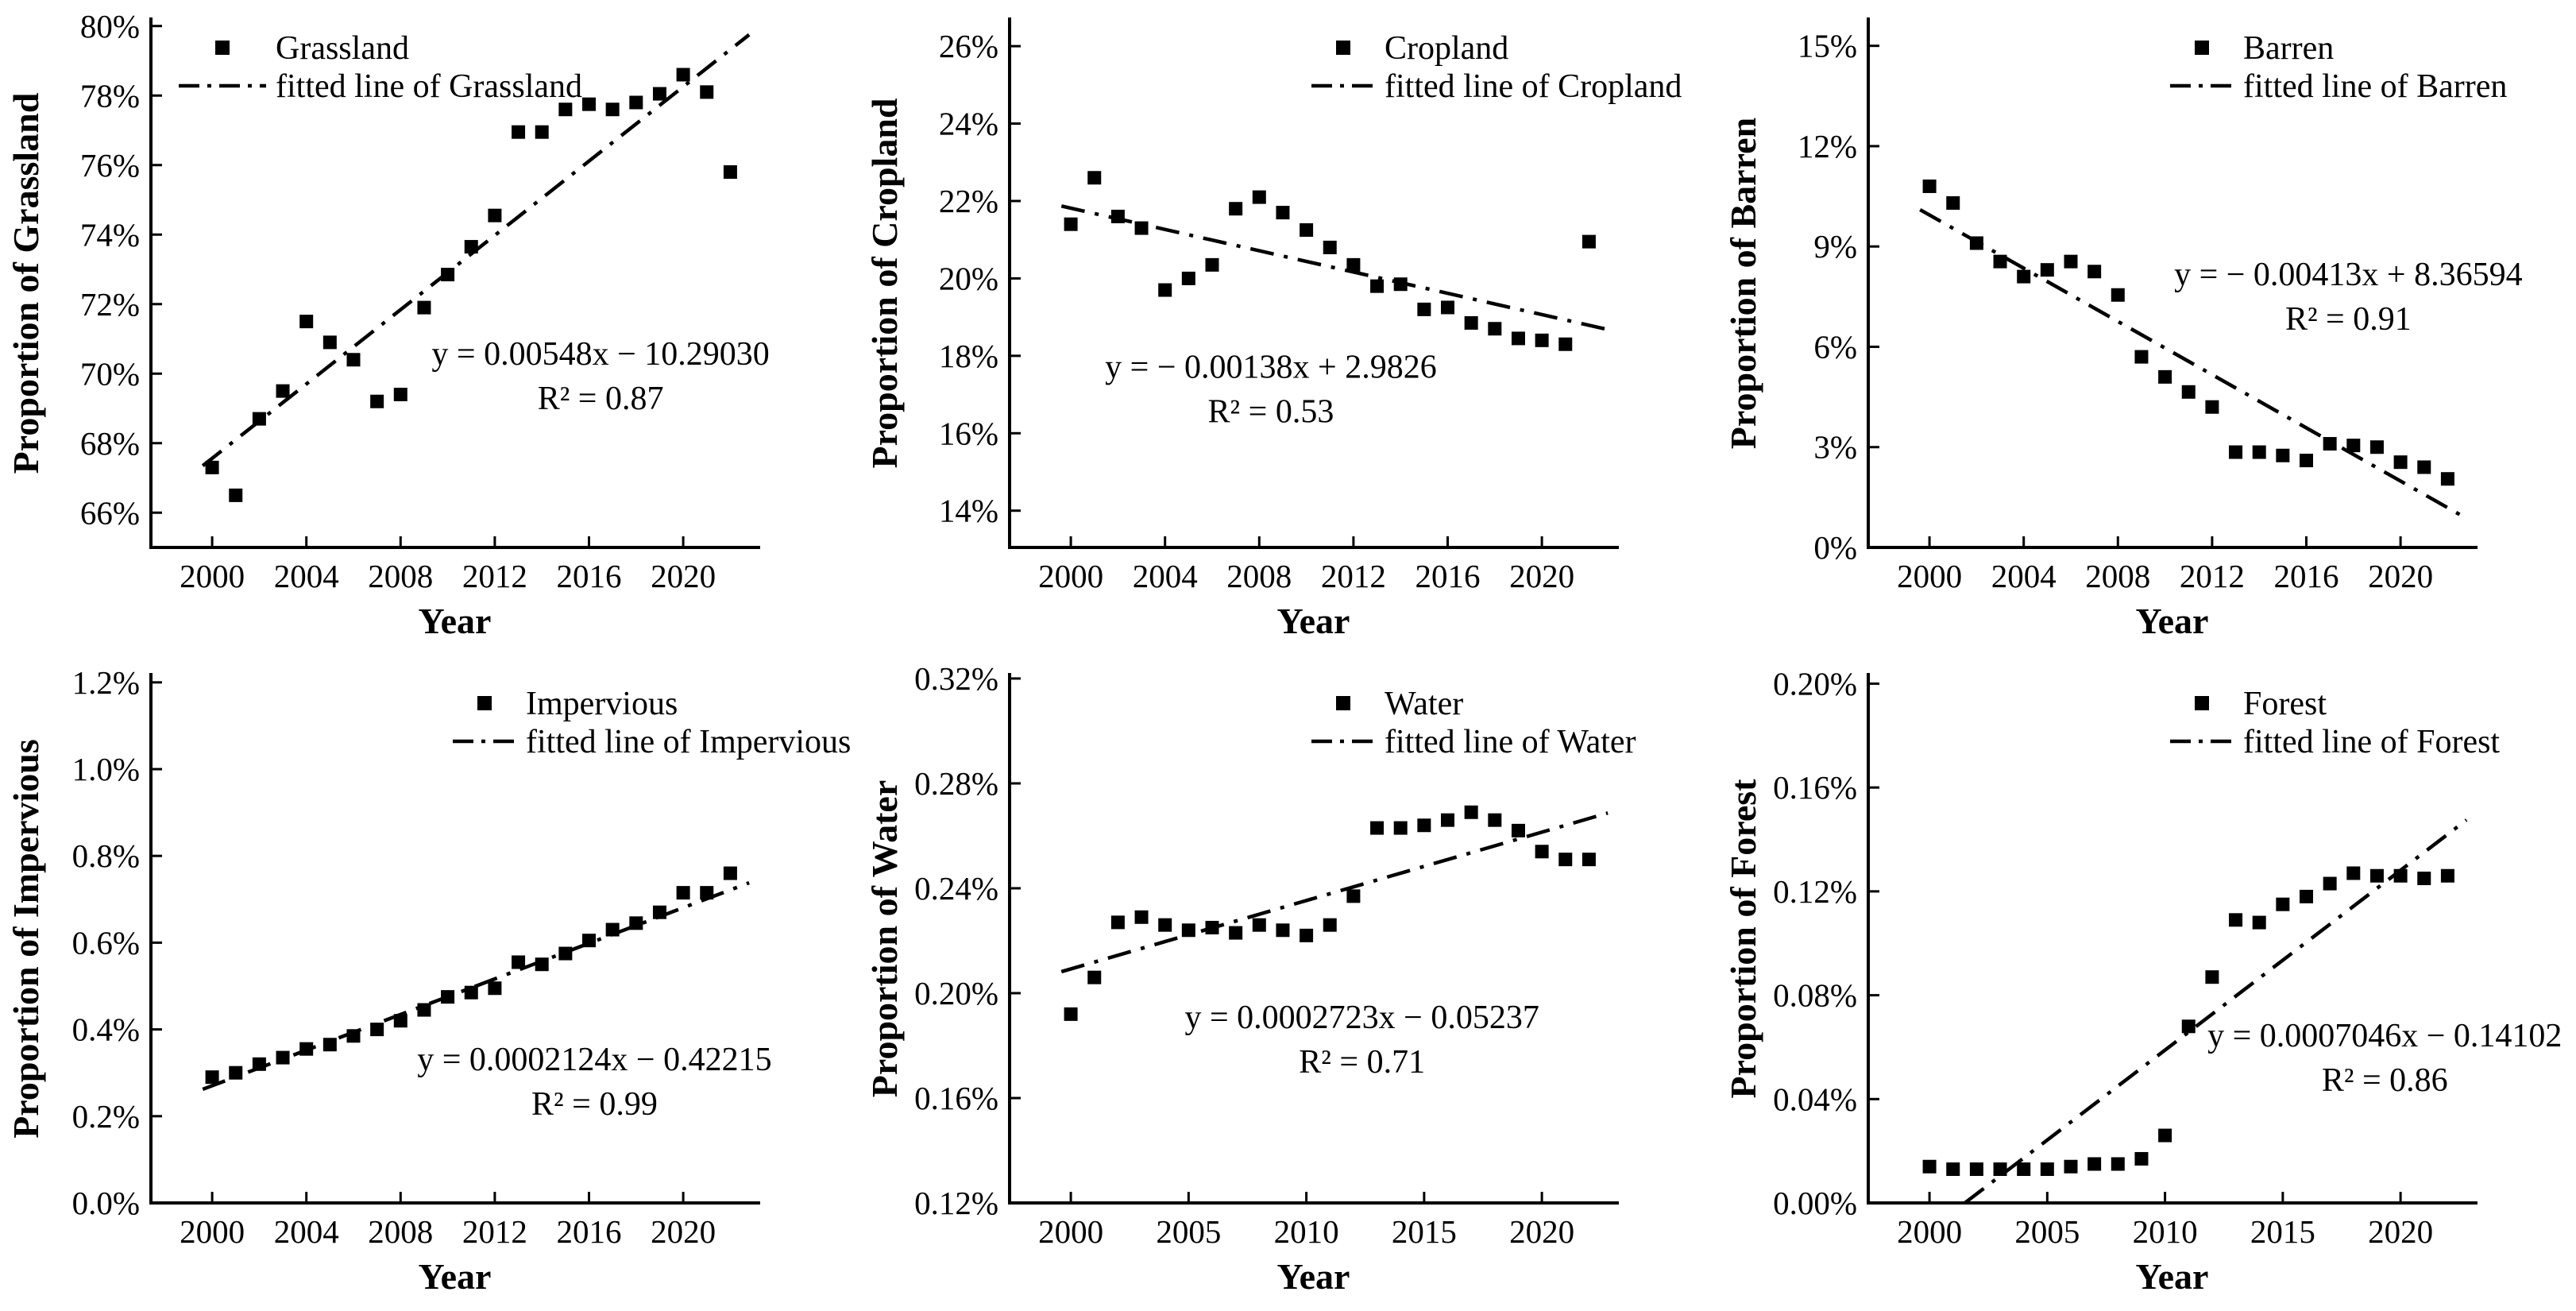 The height and width of the screenshot is (1311, 2576). I want to click on y-axis: 0.00% 0.04% 0.08% 0.12% 0.16% 0.20%, so click(1826, 943).